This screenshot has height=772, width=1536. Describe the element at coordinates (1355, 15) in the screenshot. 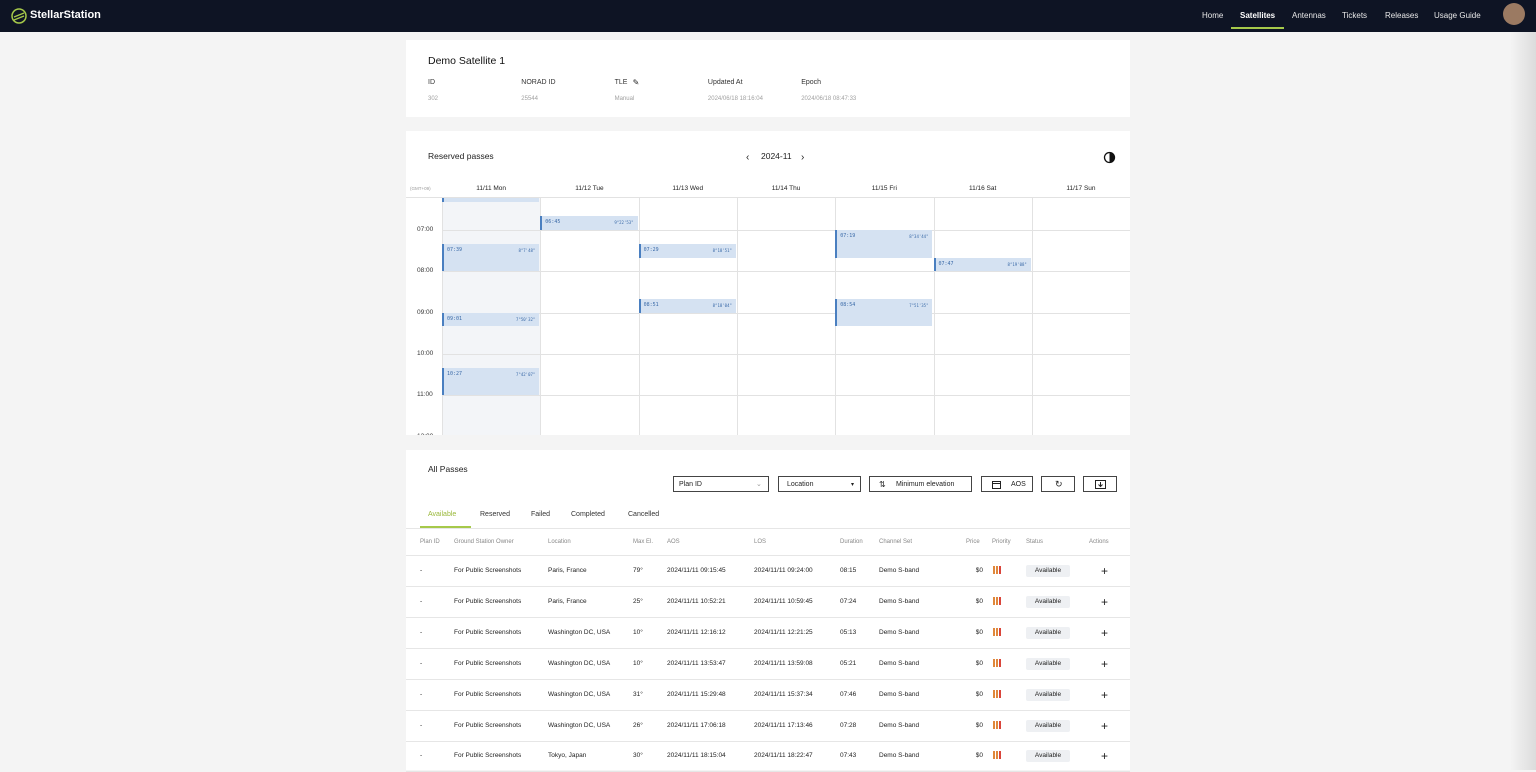

I see `nav-link: Tickets` at that location.